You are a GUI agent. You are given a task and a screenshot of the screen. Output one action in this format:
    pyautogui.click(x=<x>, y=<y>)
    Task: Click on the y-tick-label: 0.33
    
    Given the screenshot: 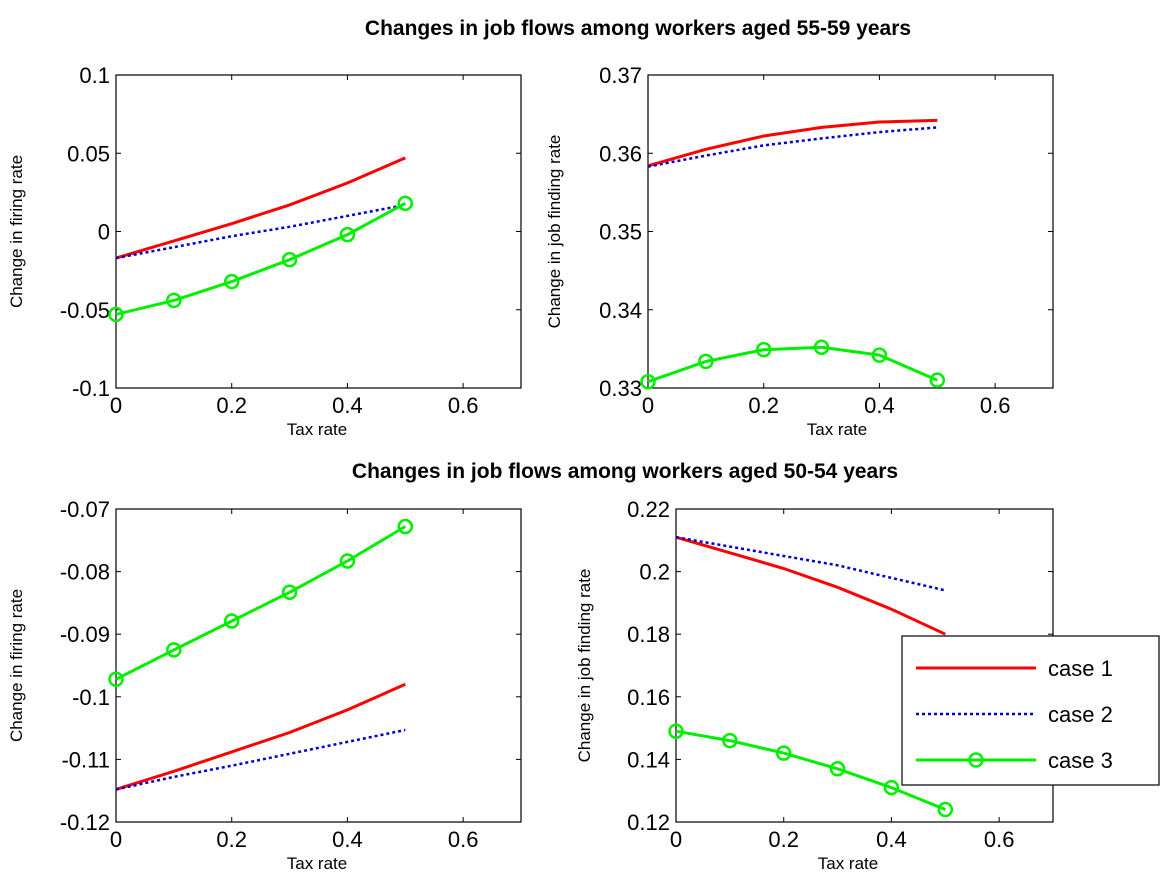 What is the action you would take?
    pyautogui.click(x=620, y=388)
    